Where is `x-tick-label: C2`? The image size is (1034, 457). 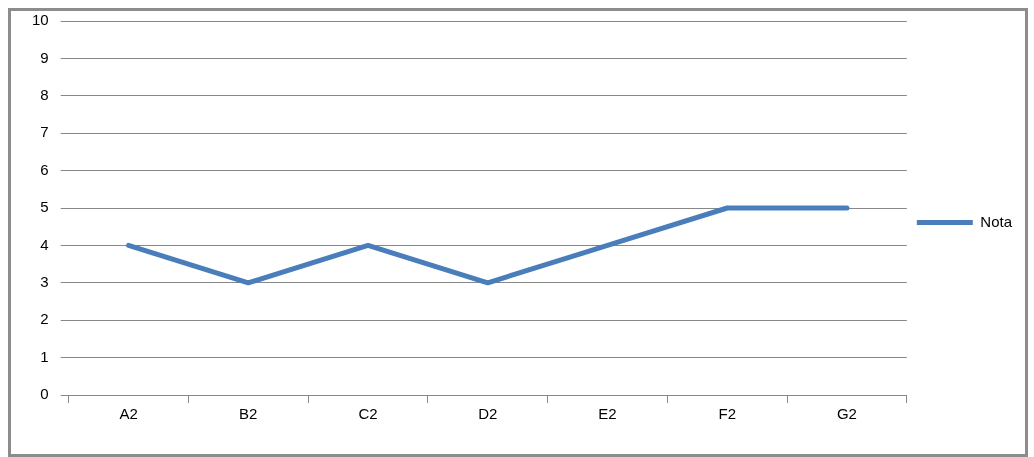 x-tick-label: C2 is located at coordinates (368, 414).